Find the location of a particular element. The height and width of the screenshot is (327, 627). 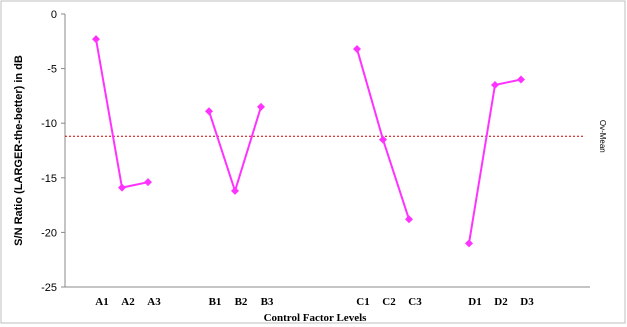

x-tick-label: C3 is located at coordinates (415, 302).